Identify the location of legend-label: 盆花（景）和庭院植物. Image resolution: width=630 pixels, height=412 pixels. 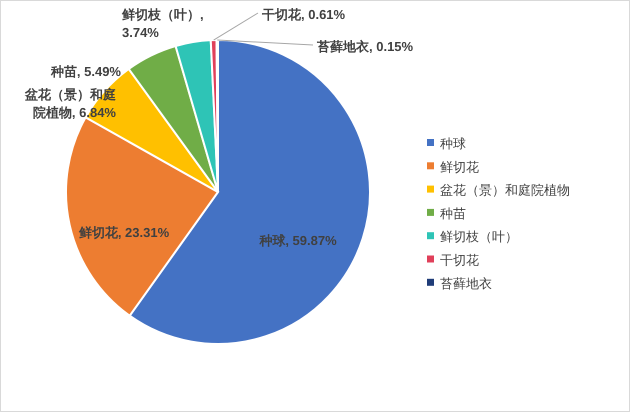
(505, 190).